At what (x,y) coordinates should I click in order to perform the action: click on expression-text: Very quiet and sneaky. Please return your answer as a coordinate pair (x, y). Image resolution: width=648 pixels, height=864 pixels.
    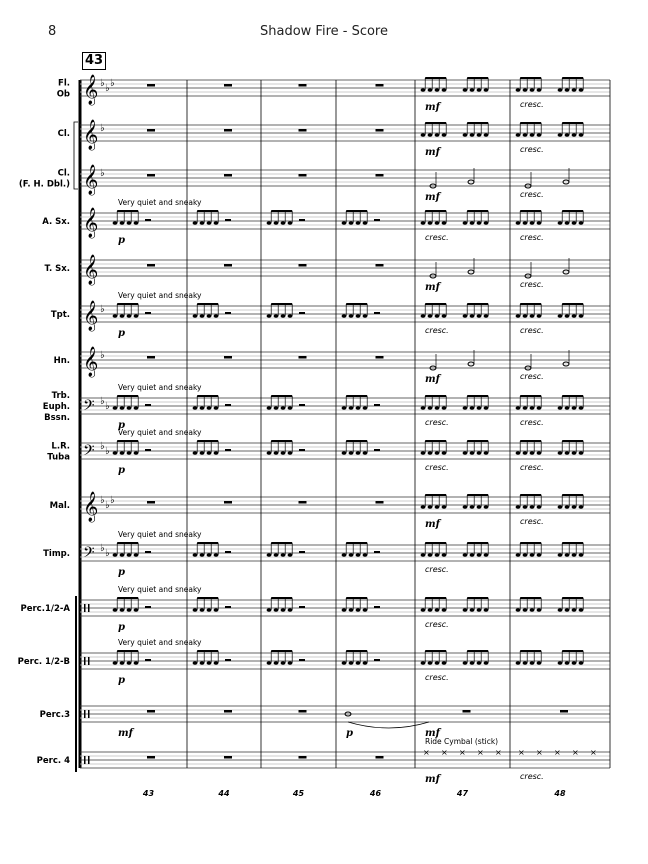
    Looking at the image, I should click on (160, 589).